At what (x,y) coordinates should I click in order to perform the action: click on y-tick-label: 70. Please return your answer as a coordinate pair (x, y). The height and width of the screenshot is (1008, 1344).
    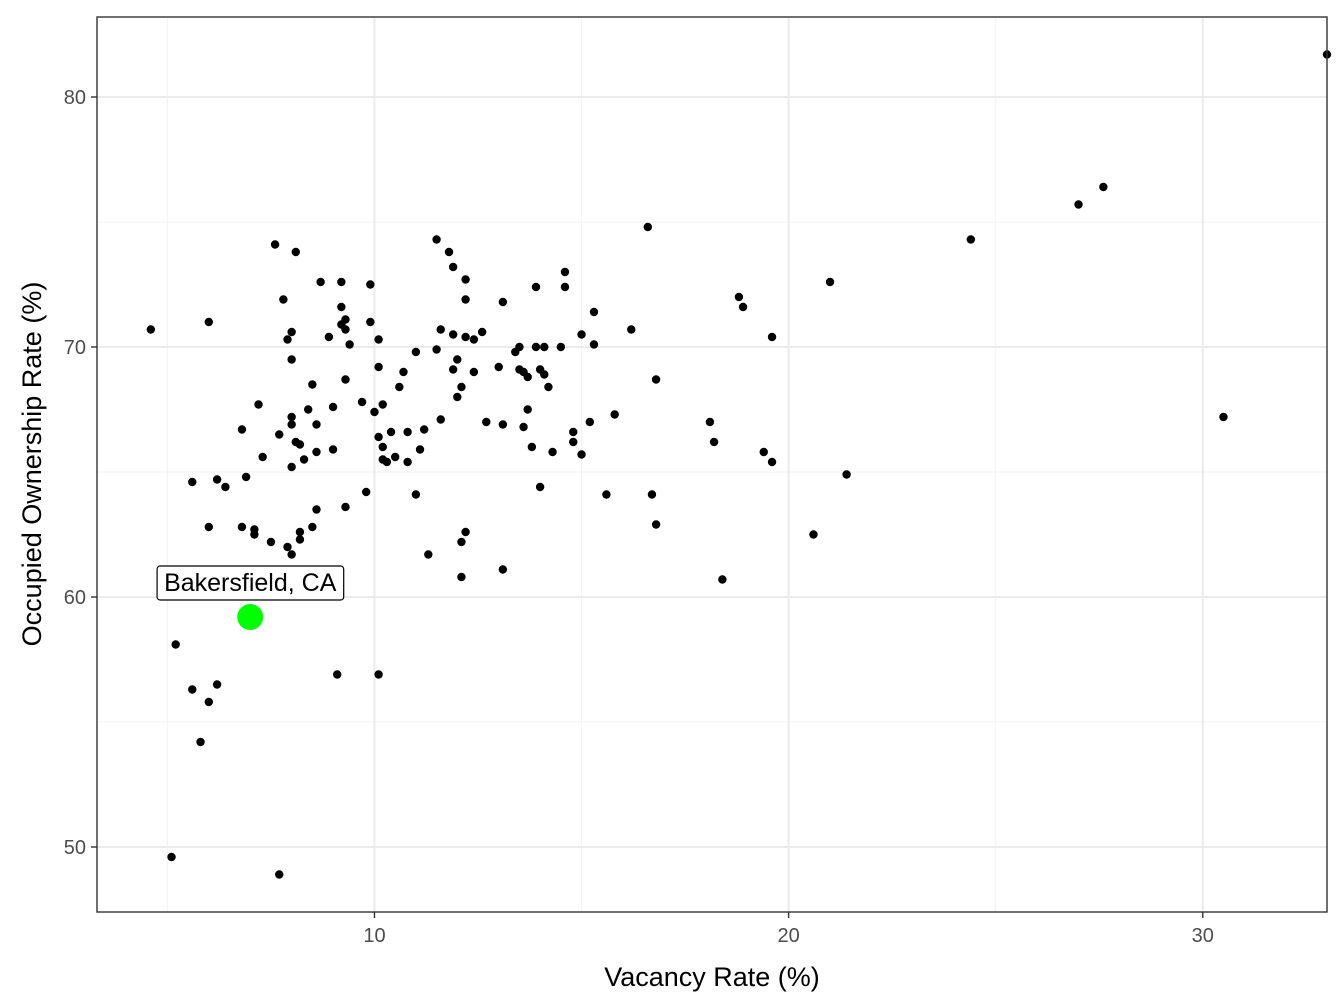
    Looking at the image, I should click on (75, 348).